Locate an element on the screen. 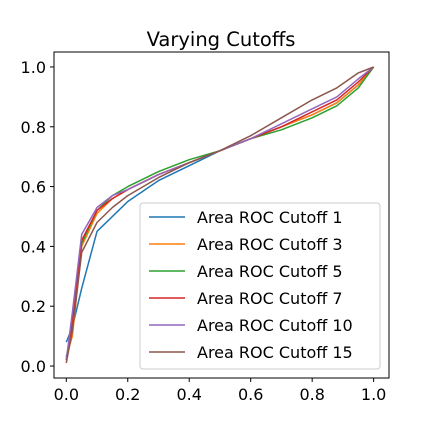 This screenshot has height=432, width=432. y-tick-label: 0.8 is located at coordinates (33, 127).